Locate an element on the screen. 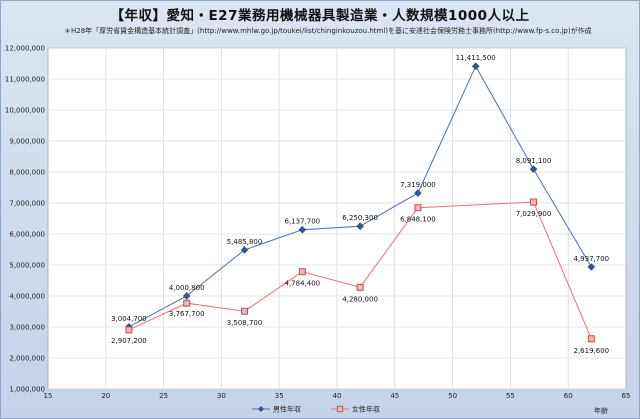  y-tick-label: 2,000,000 is located at coordinates (27, 359).